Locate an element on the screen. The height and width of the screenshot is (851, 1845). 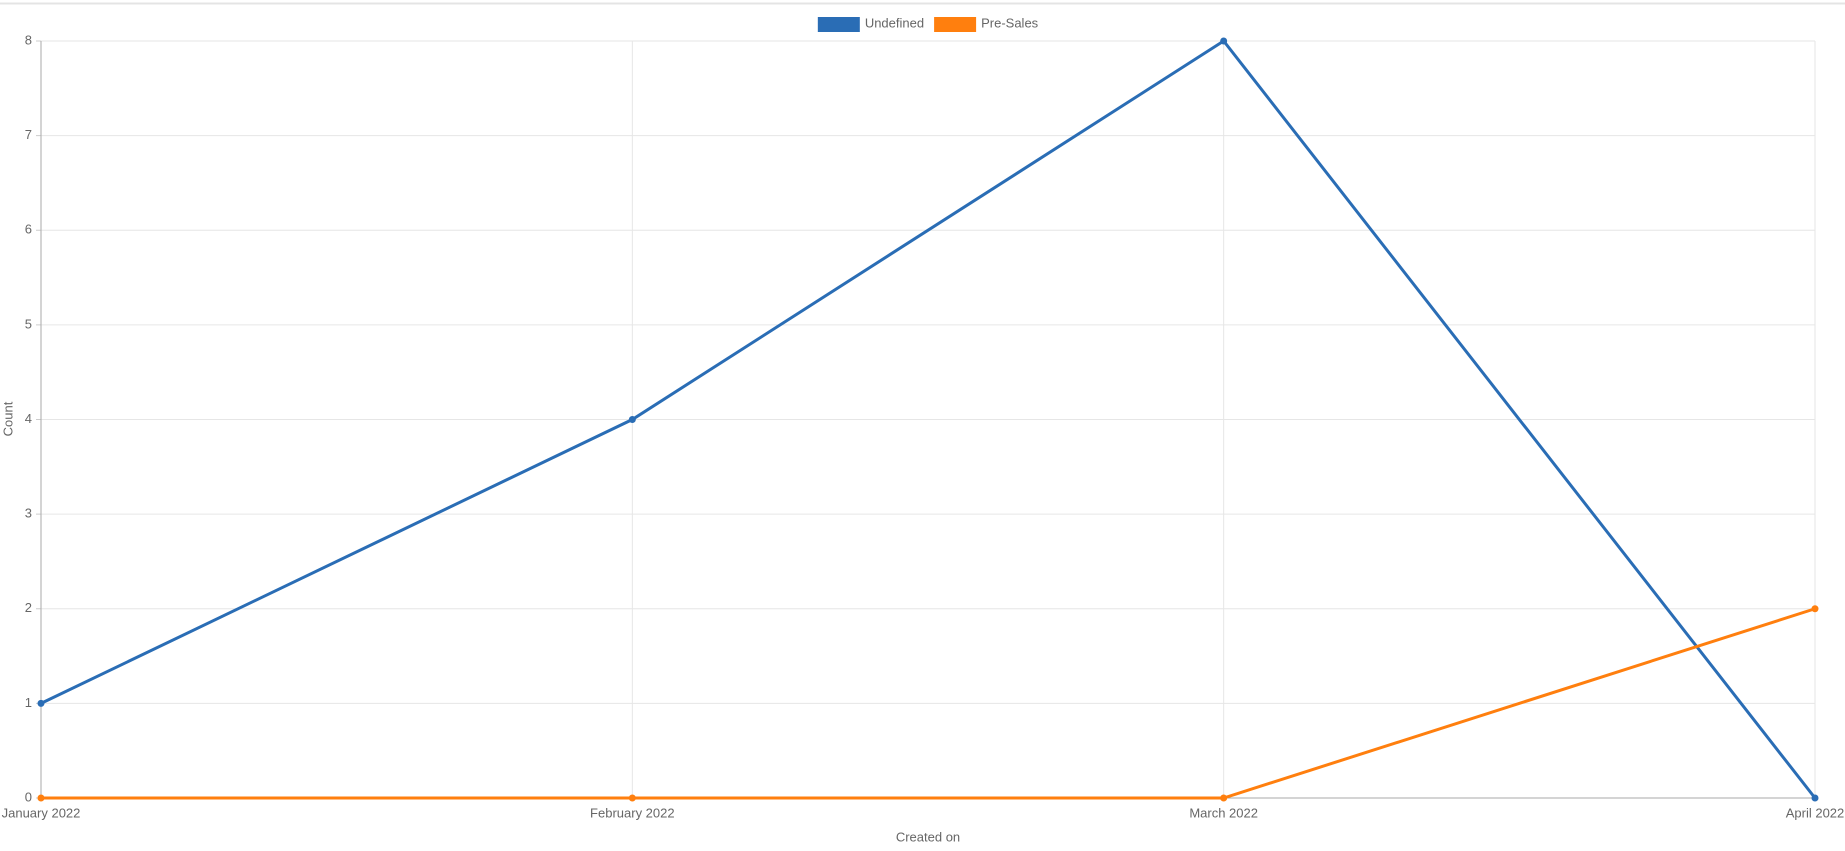
y-tick-label: 5 is located at coordinates (28, 323).